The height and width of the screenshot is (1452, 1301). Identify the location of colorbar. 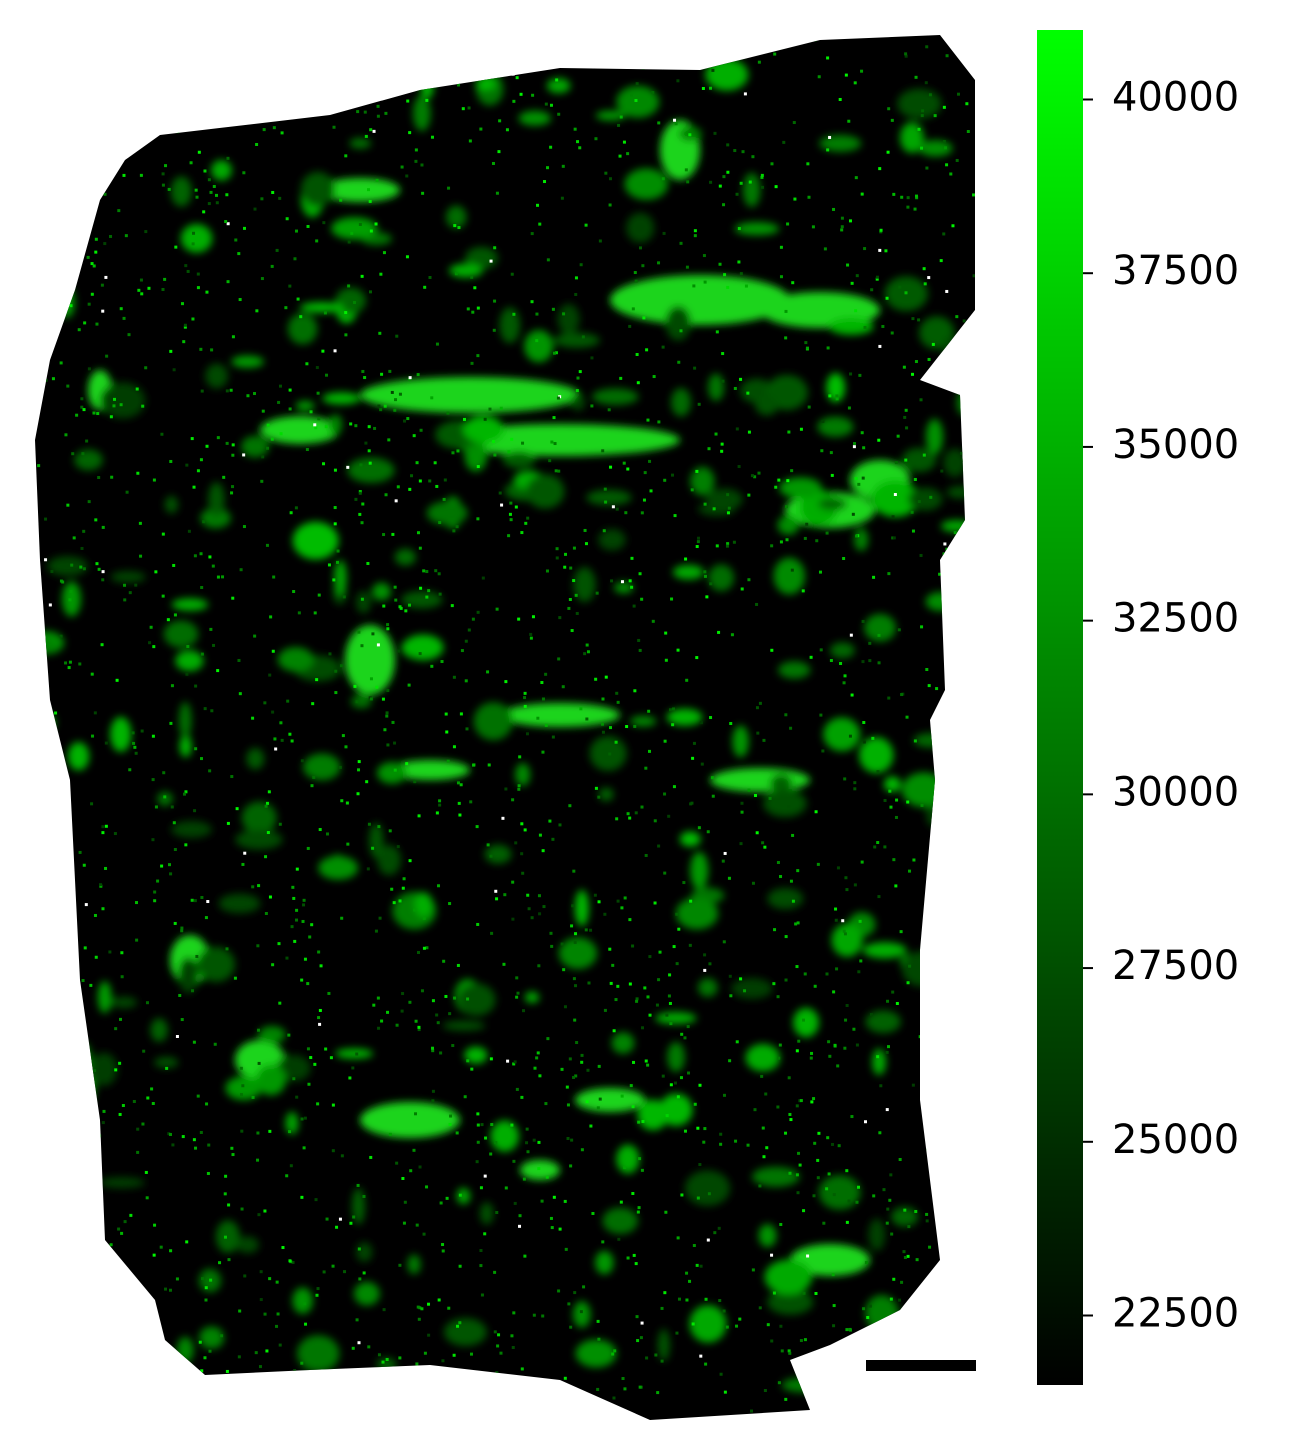
(1060, 707).